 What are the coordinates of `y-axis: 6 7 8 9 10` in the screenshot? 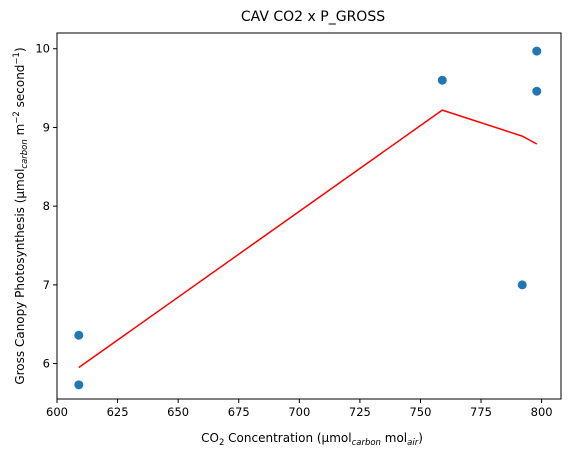 It's located at (46, 206).